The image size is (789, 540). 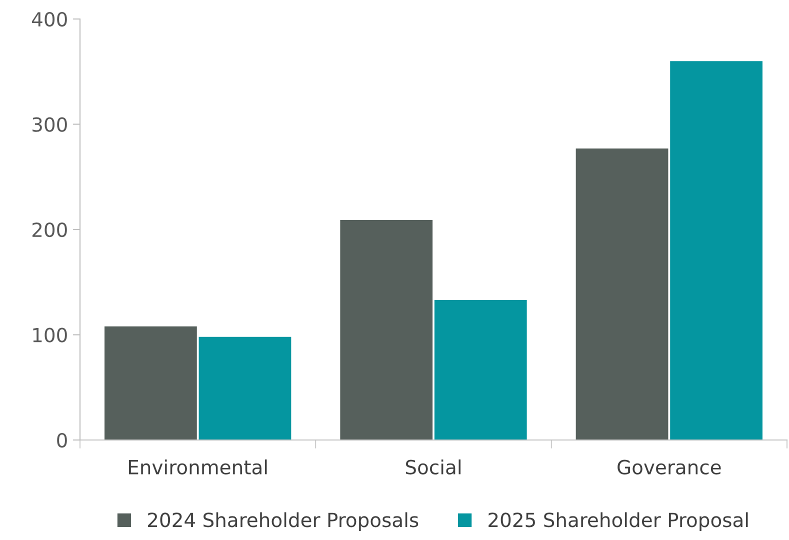 I want to click on y-tick-label: 0, so click(x=62, y=440).